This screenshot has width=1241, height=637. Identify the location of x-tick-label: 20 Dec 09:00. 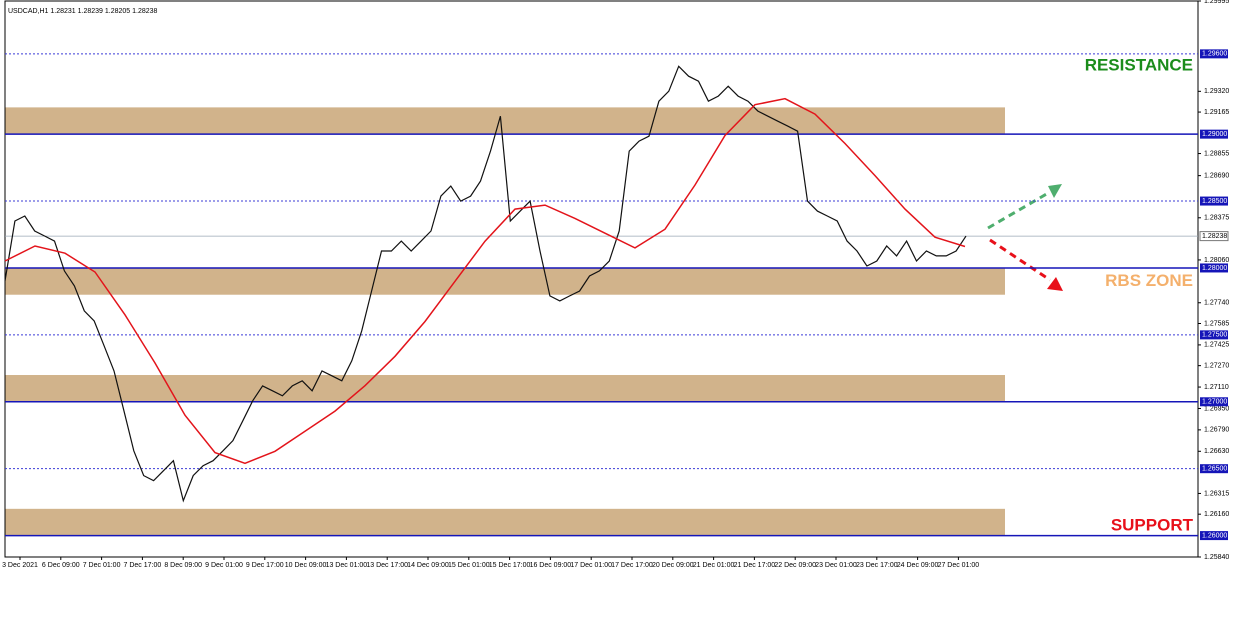
(673, 565).